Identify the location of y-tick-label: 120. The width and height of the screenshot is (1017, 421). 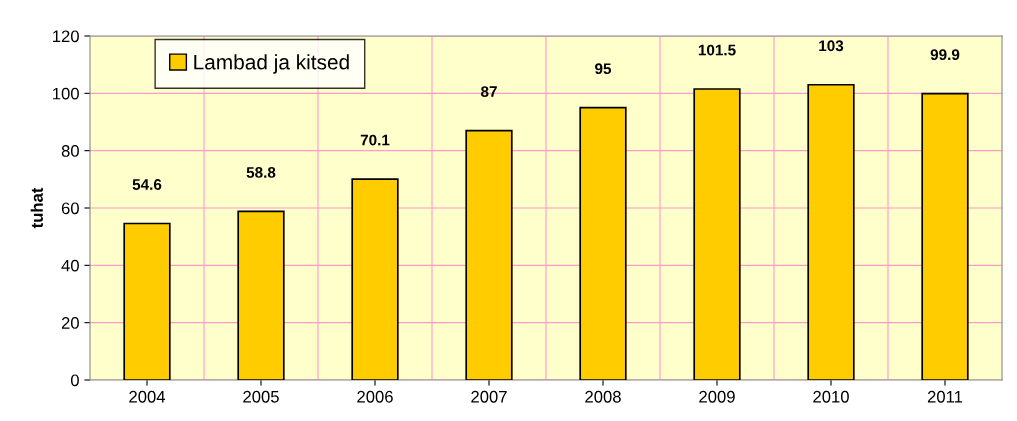
(66, 36).